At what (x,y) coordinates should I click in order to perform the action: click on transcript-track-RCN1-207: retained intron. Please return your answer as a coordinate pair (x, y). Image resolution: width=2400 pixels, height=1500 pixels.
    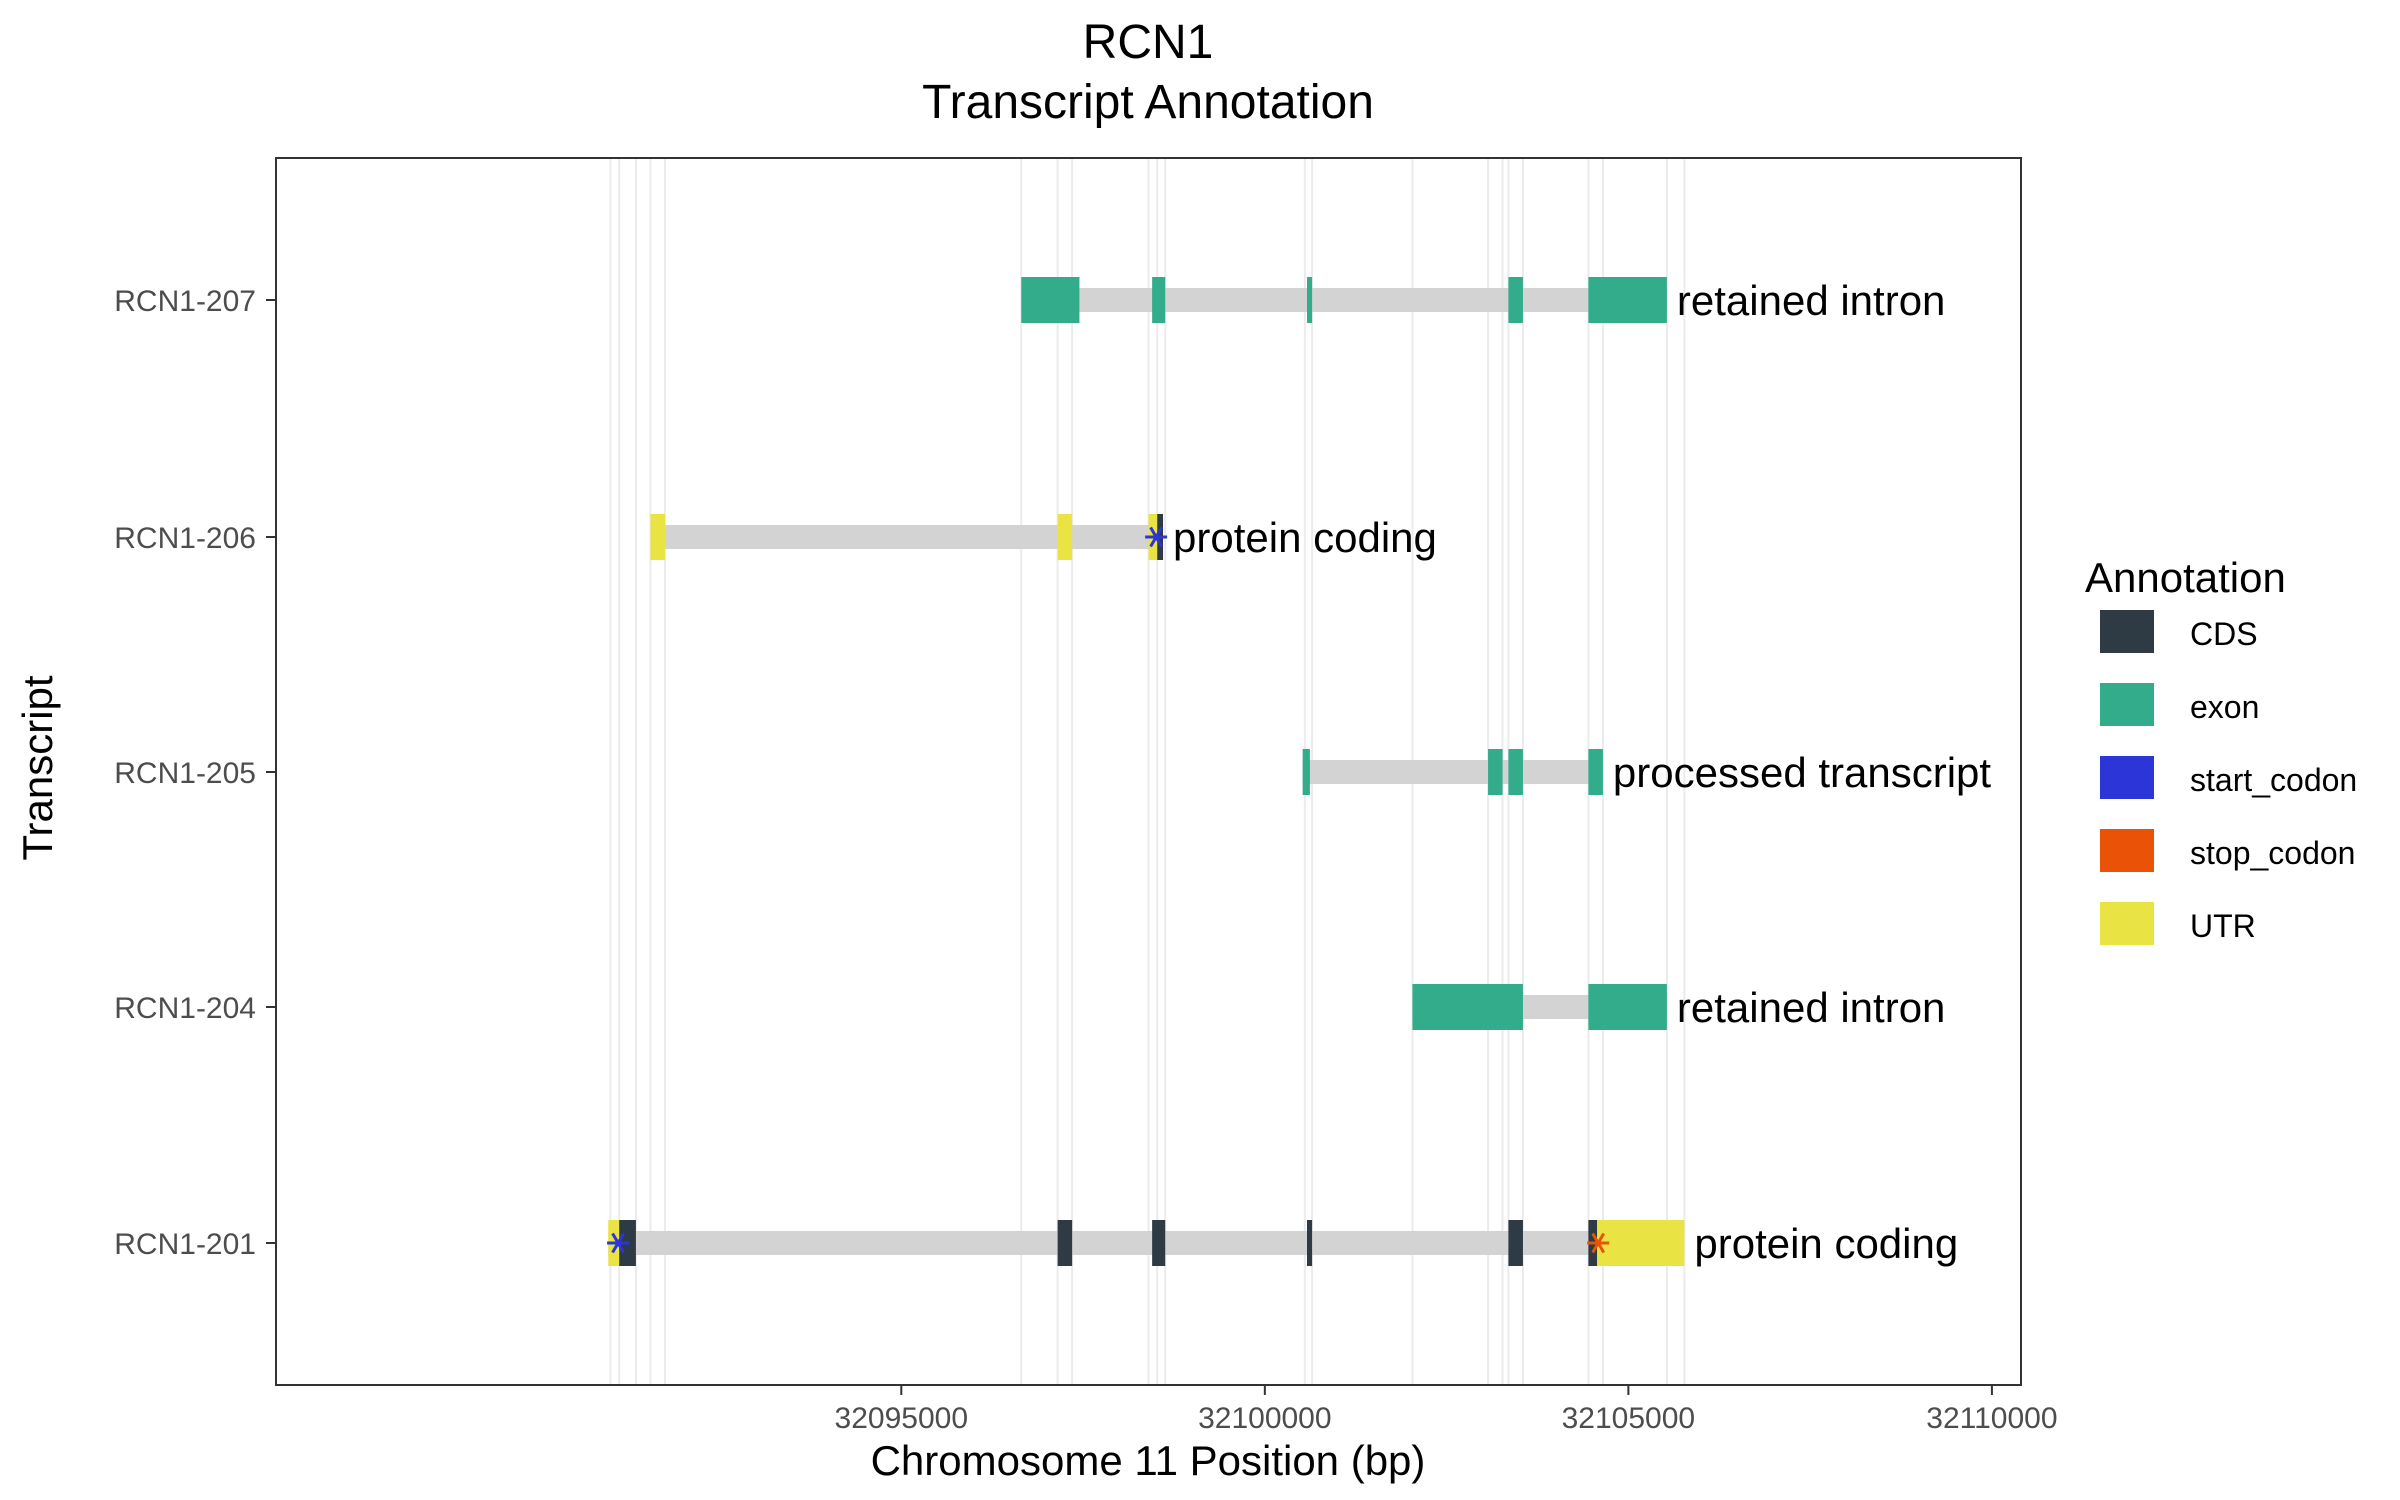
    Looking at the image, I should click on (1483, 300).